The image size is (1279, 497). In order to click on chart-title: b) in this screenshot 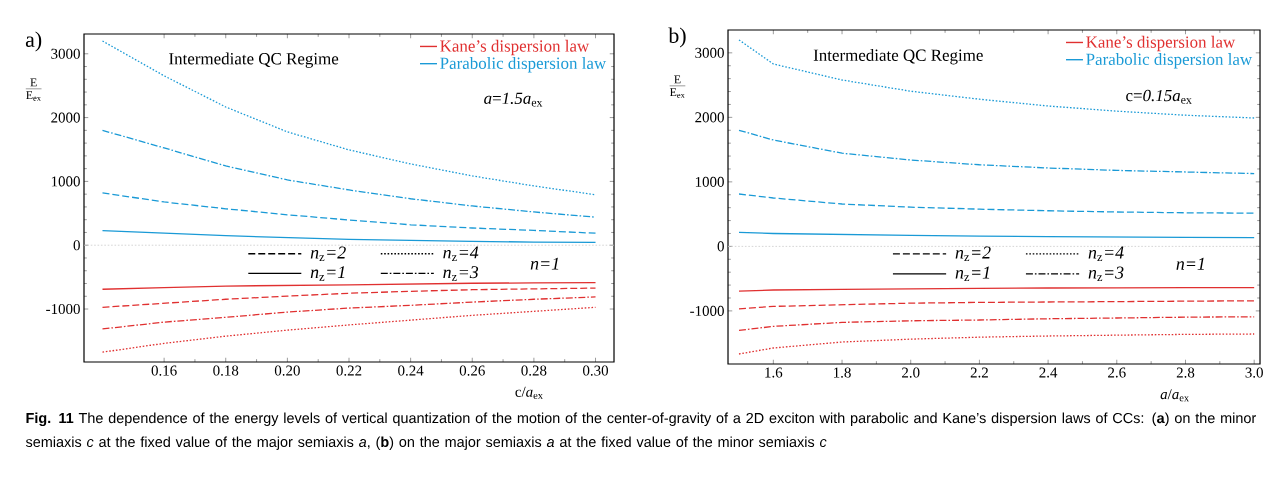, I will do `click(677, 37)`.